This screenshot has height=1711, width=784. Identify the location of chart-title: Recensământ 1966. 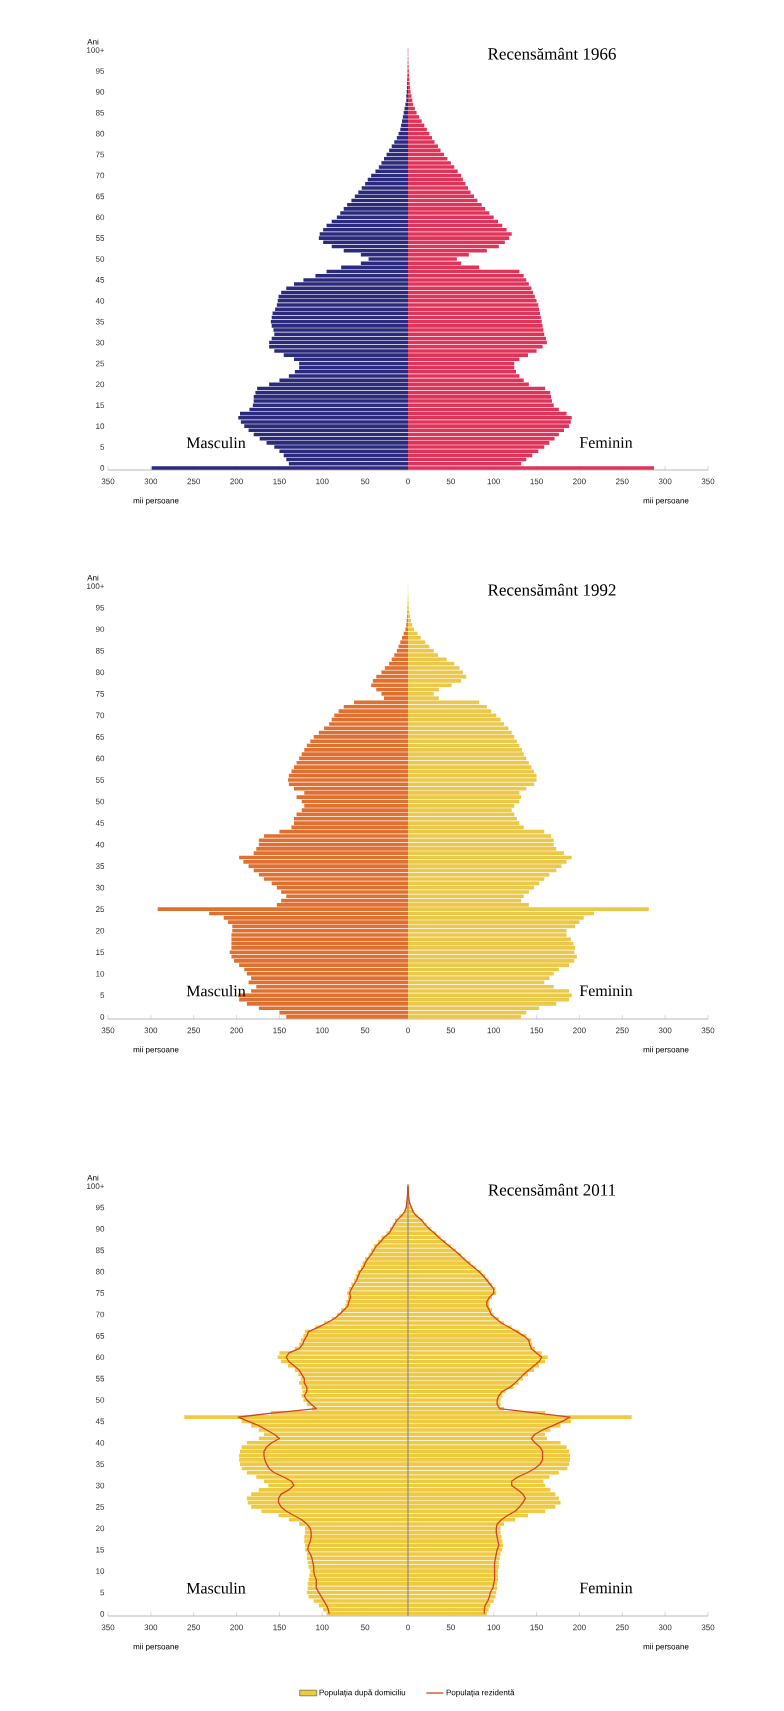
(552, 53).